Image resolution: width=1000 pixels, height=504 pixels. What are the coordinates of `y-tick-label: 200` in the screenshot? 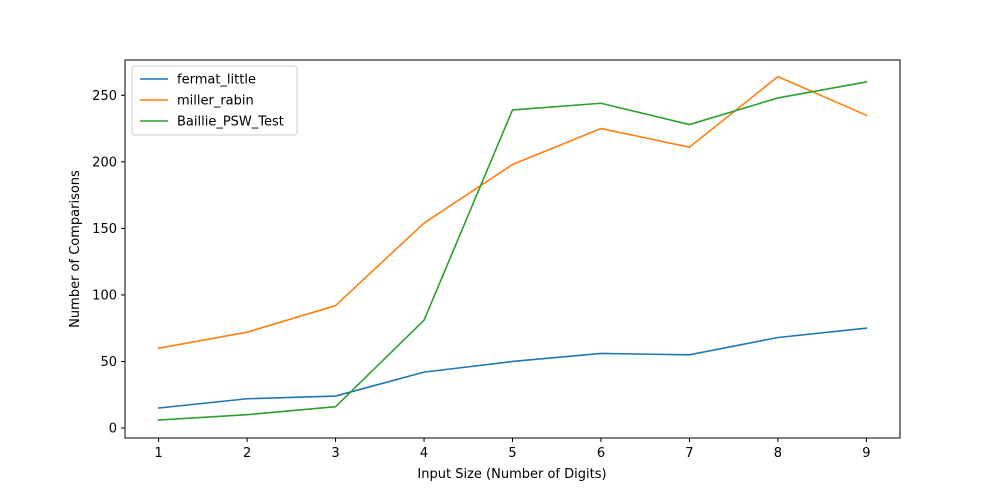 It's located at (104, 162).